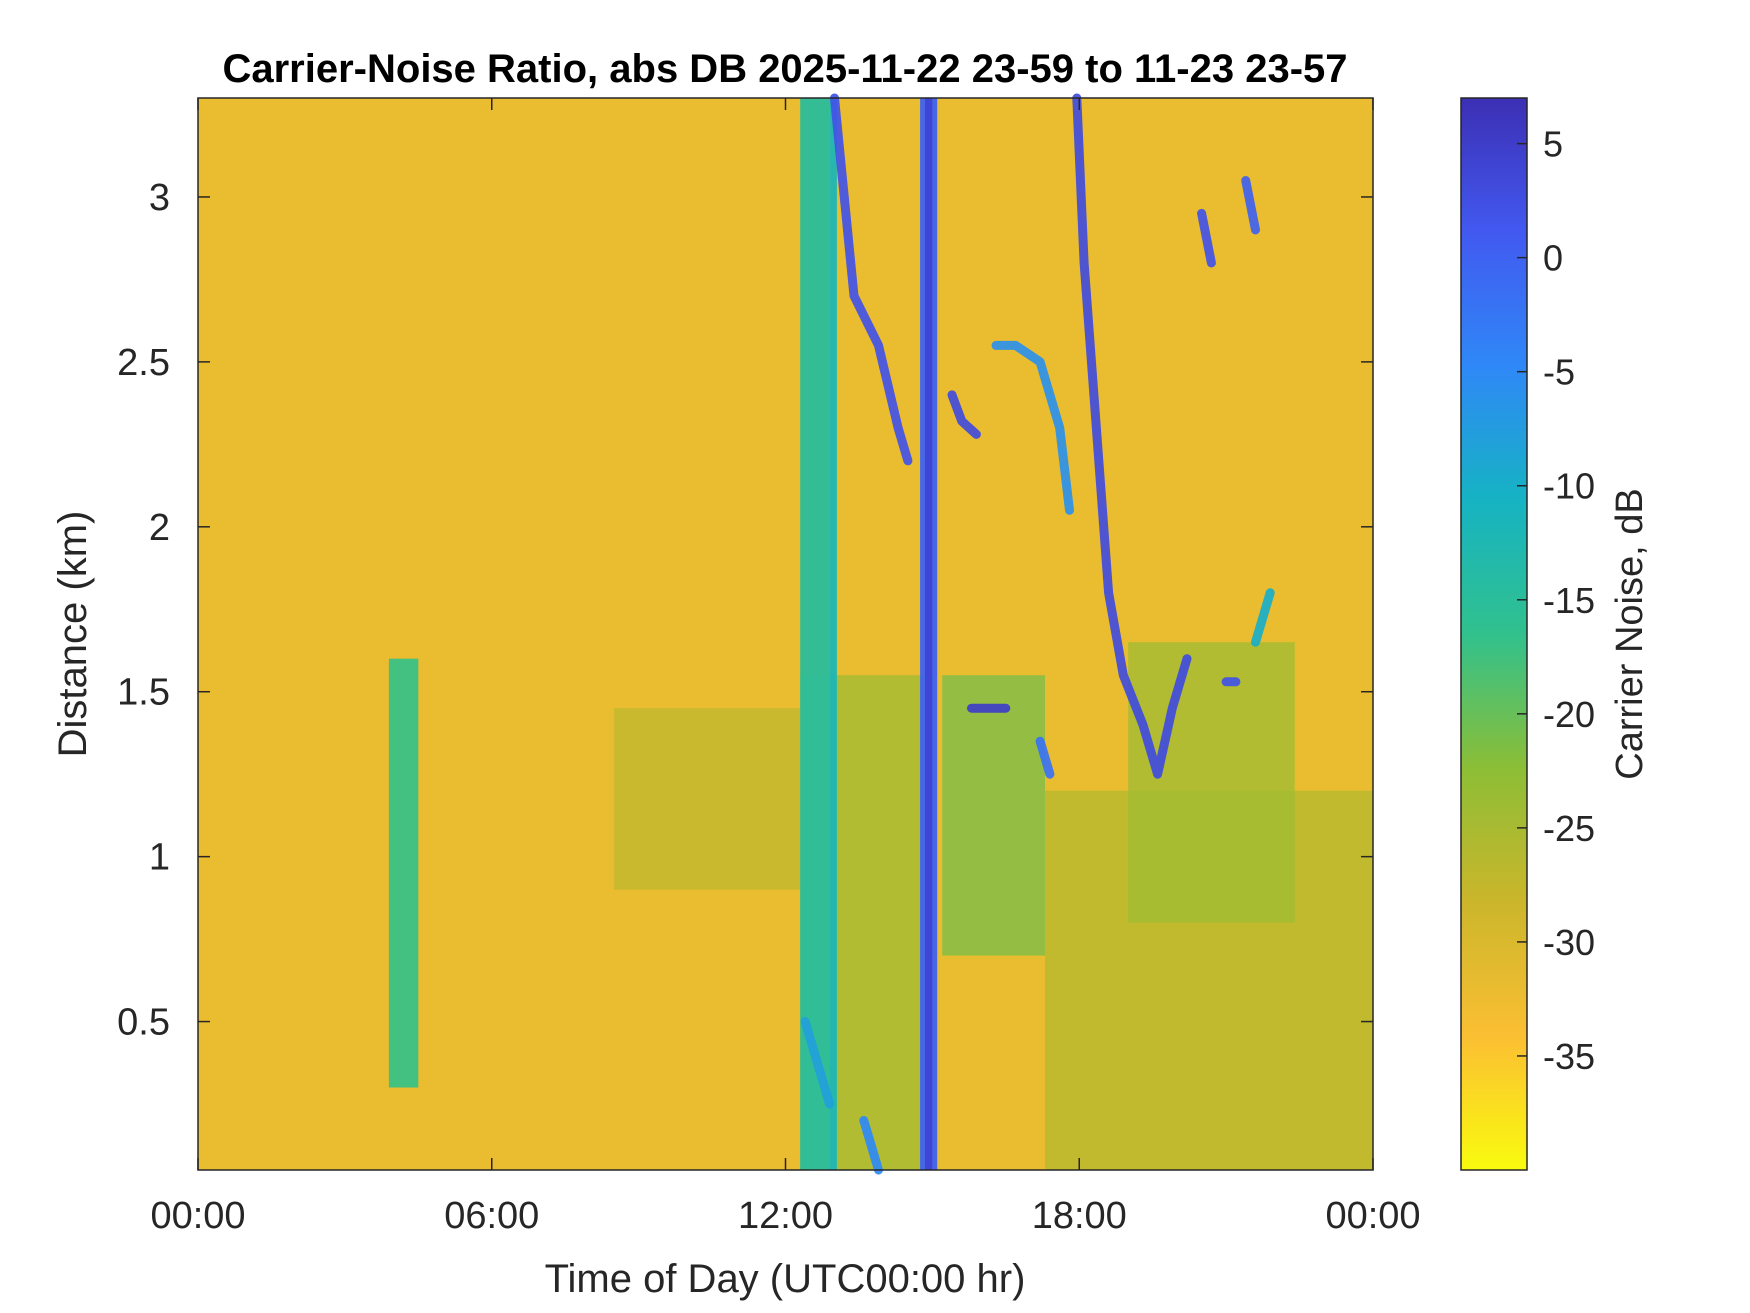 Image resolution: width=1750 pixels, height=1313 pixels. Describe the element at coordinates (1569, 828) in the screenshot. I see `colorbar-tick-label: -25` at that location.